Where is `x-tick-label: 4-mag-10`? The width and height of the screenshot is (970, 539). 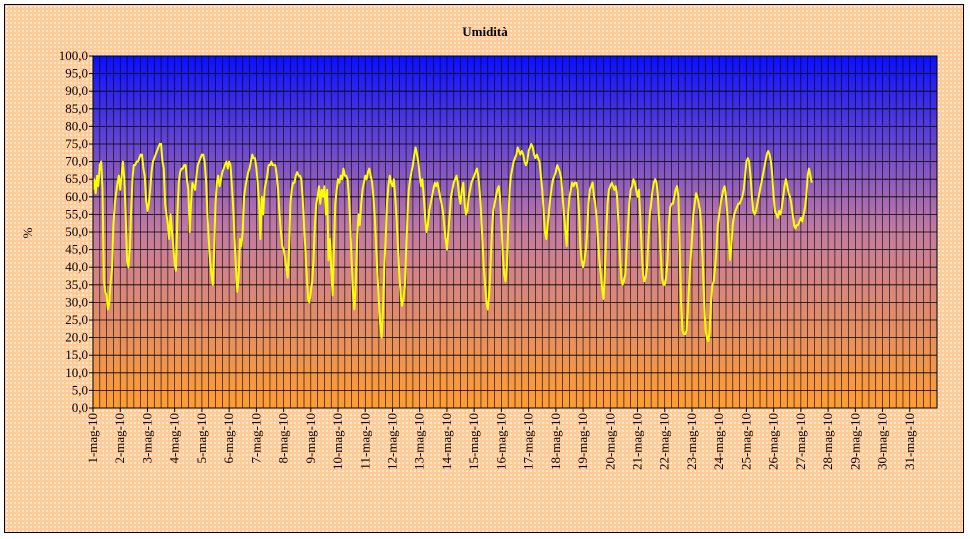
x-tick-label: 4-mag-10 is located at coordinates (174, 438).